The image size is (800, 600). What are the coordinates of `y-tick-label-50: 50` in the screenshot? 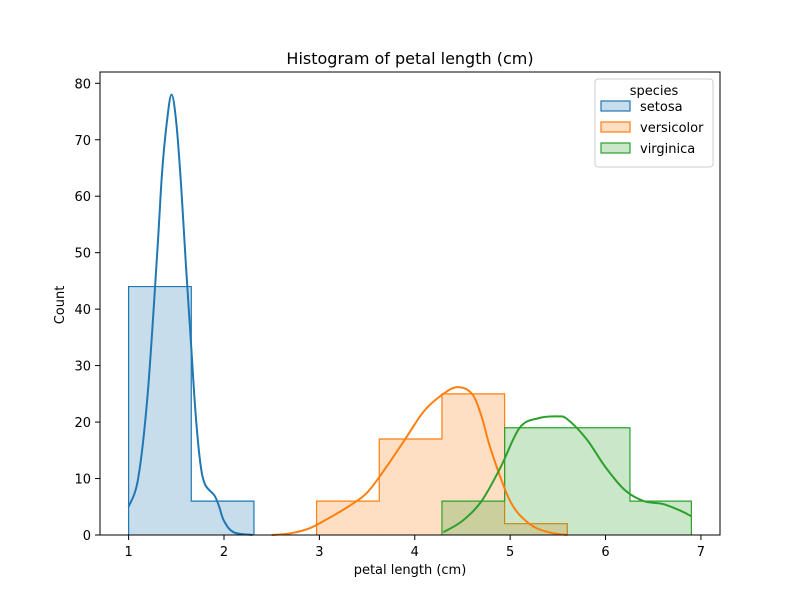 It's located at (82, 254).